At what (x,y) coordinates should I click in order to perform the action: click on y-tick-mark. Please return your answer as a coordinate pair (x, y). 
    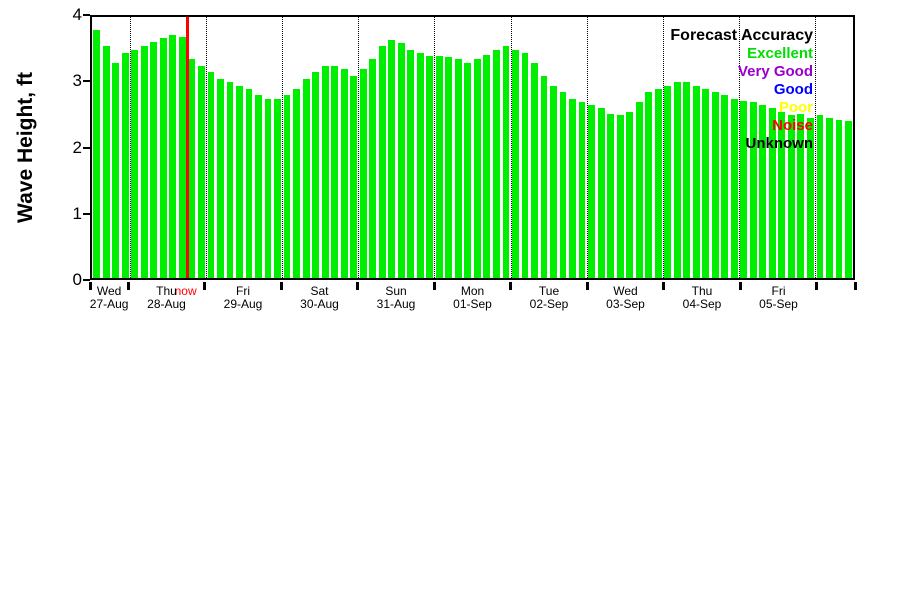
    Looking at the image, I should click on (86, 15).